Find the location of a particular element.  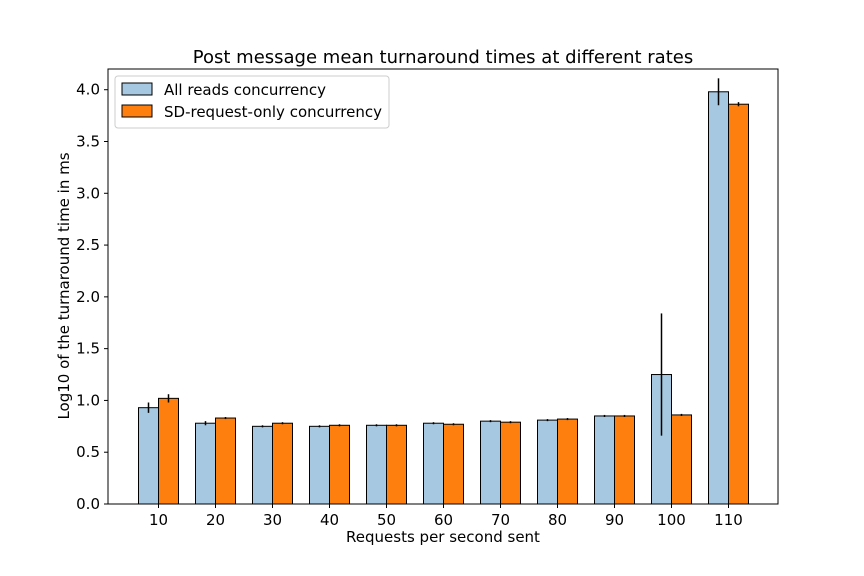

legend-frame is located at coordinates (252, 102).